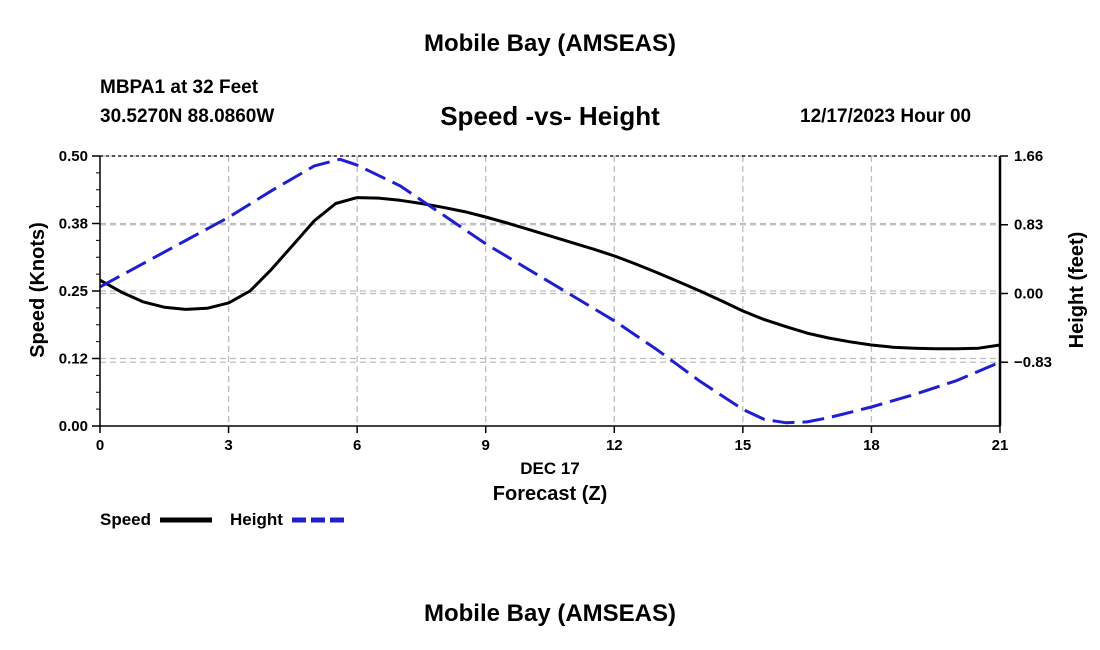  What do you see at coordinates (1000, 445) in the screenshot?
I see `x-tick-label: 21` at bounding box center [1000, 445].